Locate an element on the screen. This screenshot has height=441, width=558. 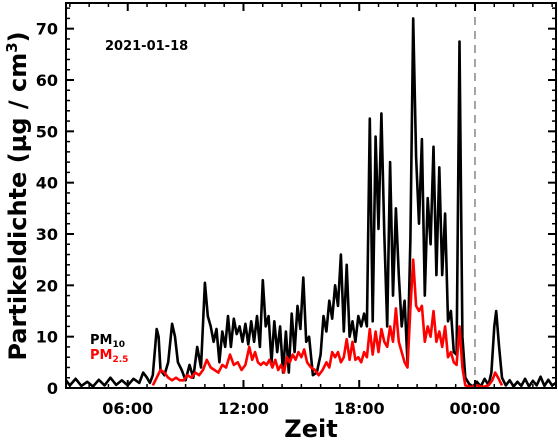
x-tick-label: 06:00 is located at coordinates (127, 408).